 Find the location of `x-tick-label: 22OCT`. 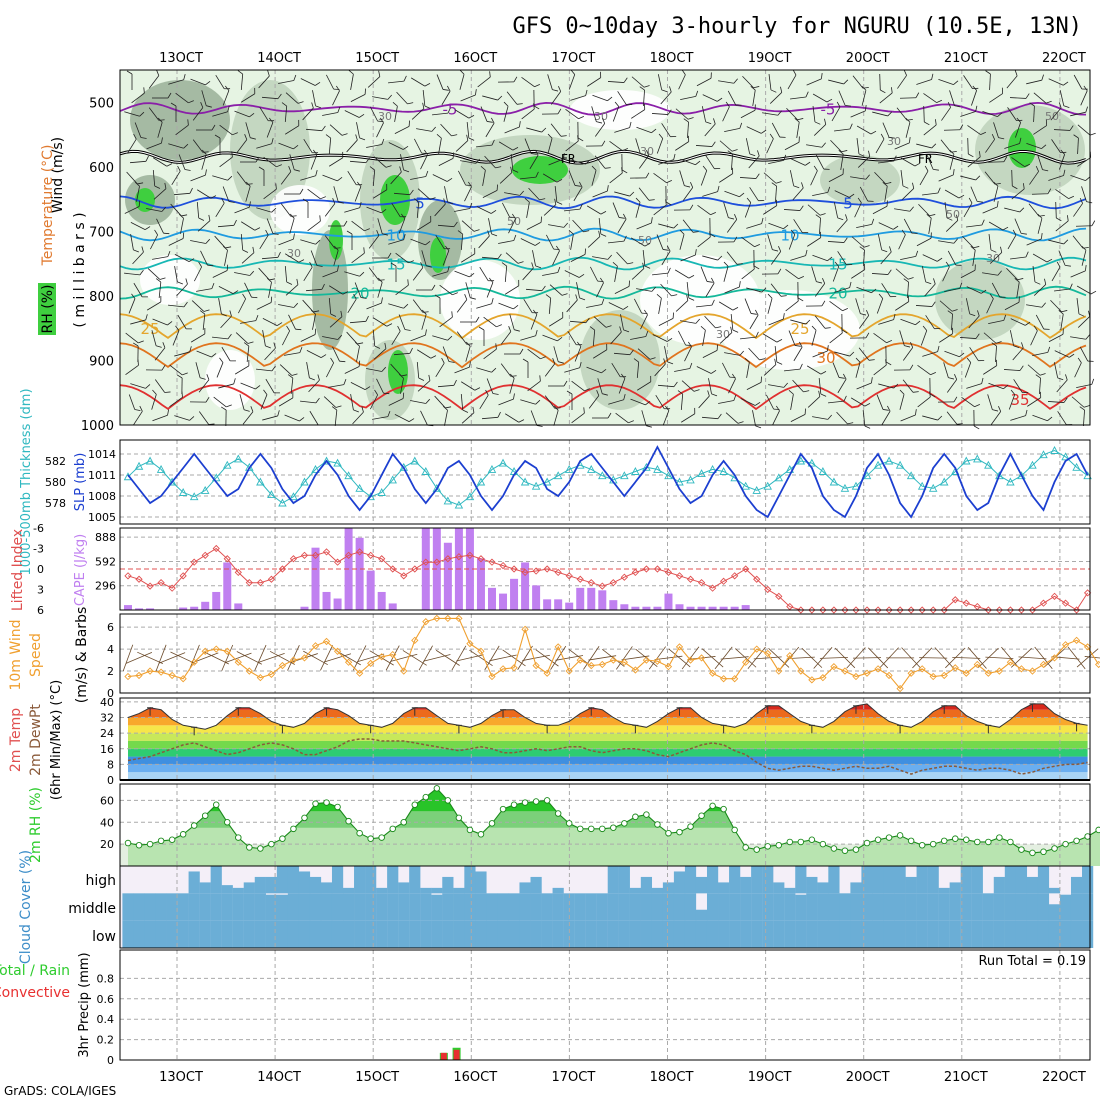

x-tick-label: 22OCT is located at coordinates (1064, 1077).